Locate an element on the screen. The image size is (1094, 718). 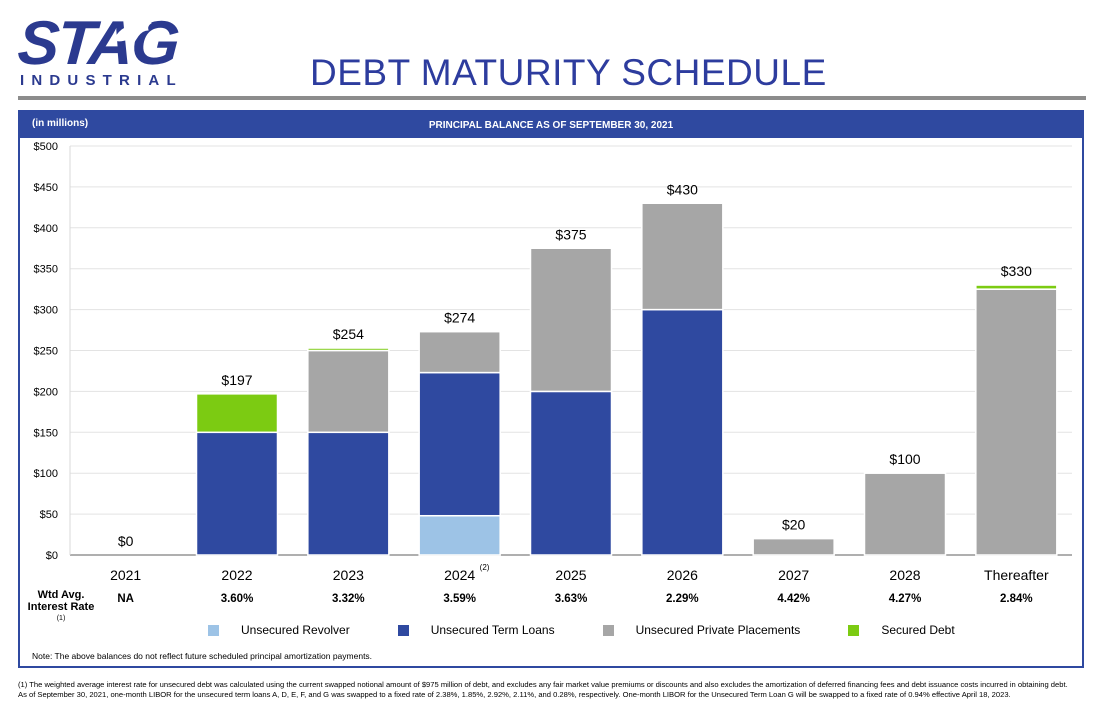
legend-label: Secured Debt is located at coordinates (918, 630).